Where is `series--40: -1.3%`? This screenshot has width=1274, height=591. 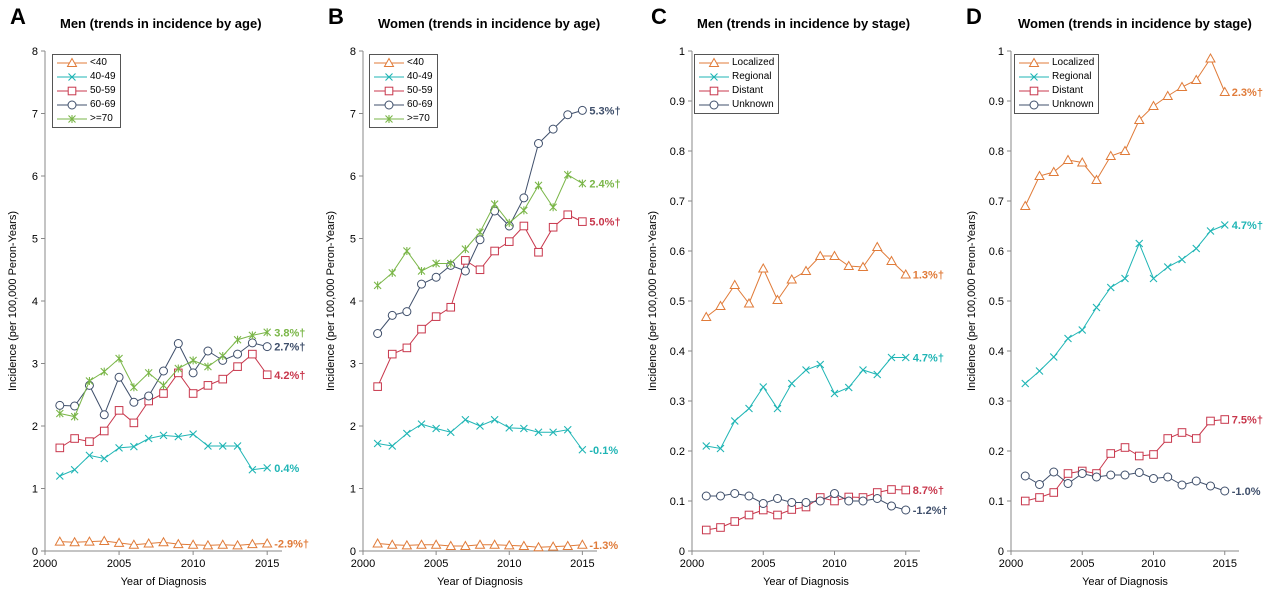
series--40: -1.3% is located at coordinates (495, 544).